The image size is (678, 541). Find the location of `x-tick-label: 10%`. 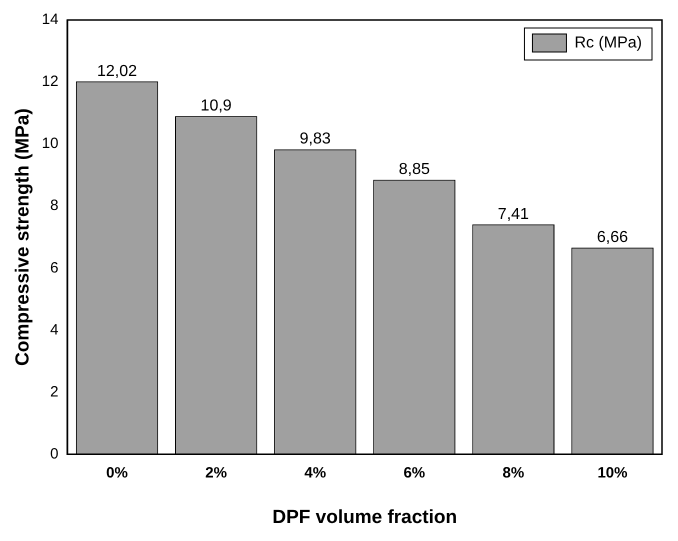

x-tick-label: 10% is located at coordinates (612, 473).